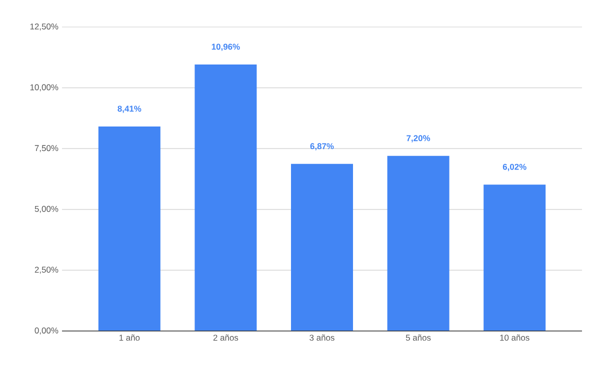 Image resolution: width=600 pixels, height=371 pixels. What do you see at coordinates (129, 337) in the screenshot?
I see `x-tick-label: 1 año` at bounding box center [129, 337].